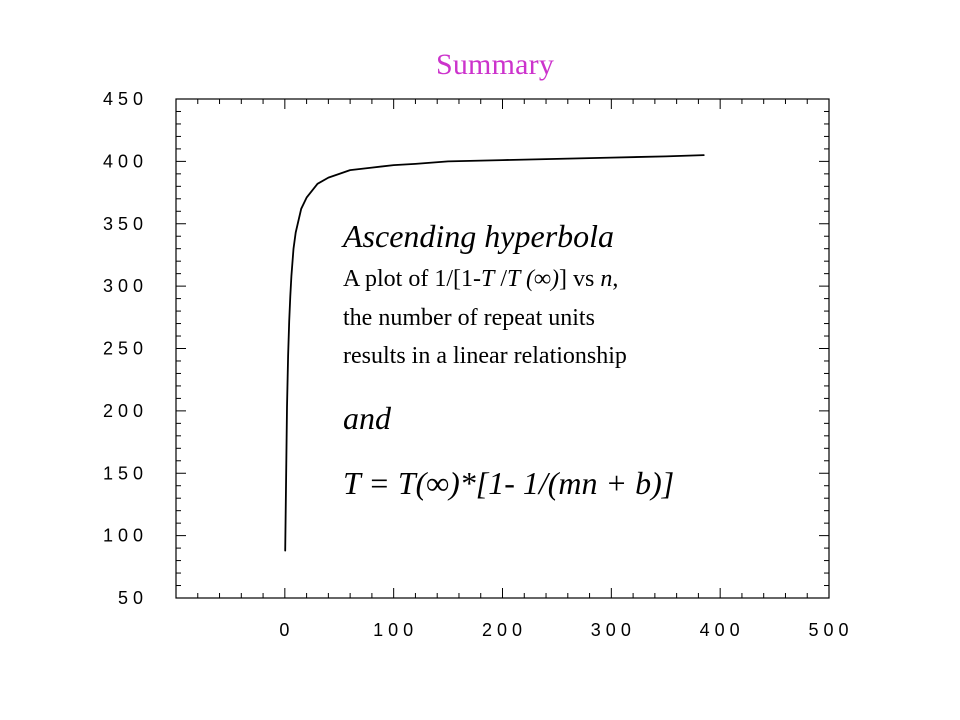  I want to click on x-tick-label: 500, so click(830, 630).